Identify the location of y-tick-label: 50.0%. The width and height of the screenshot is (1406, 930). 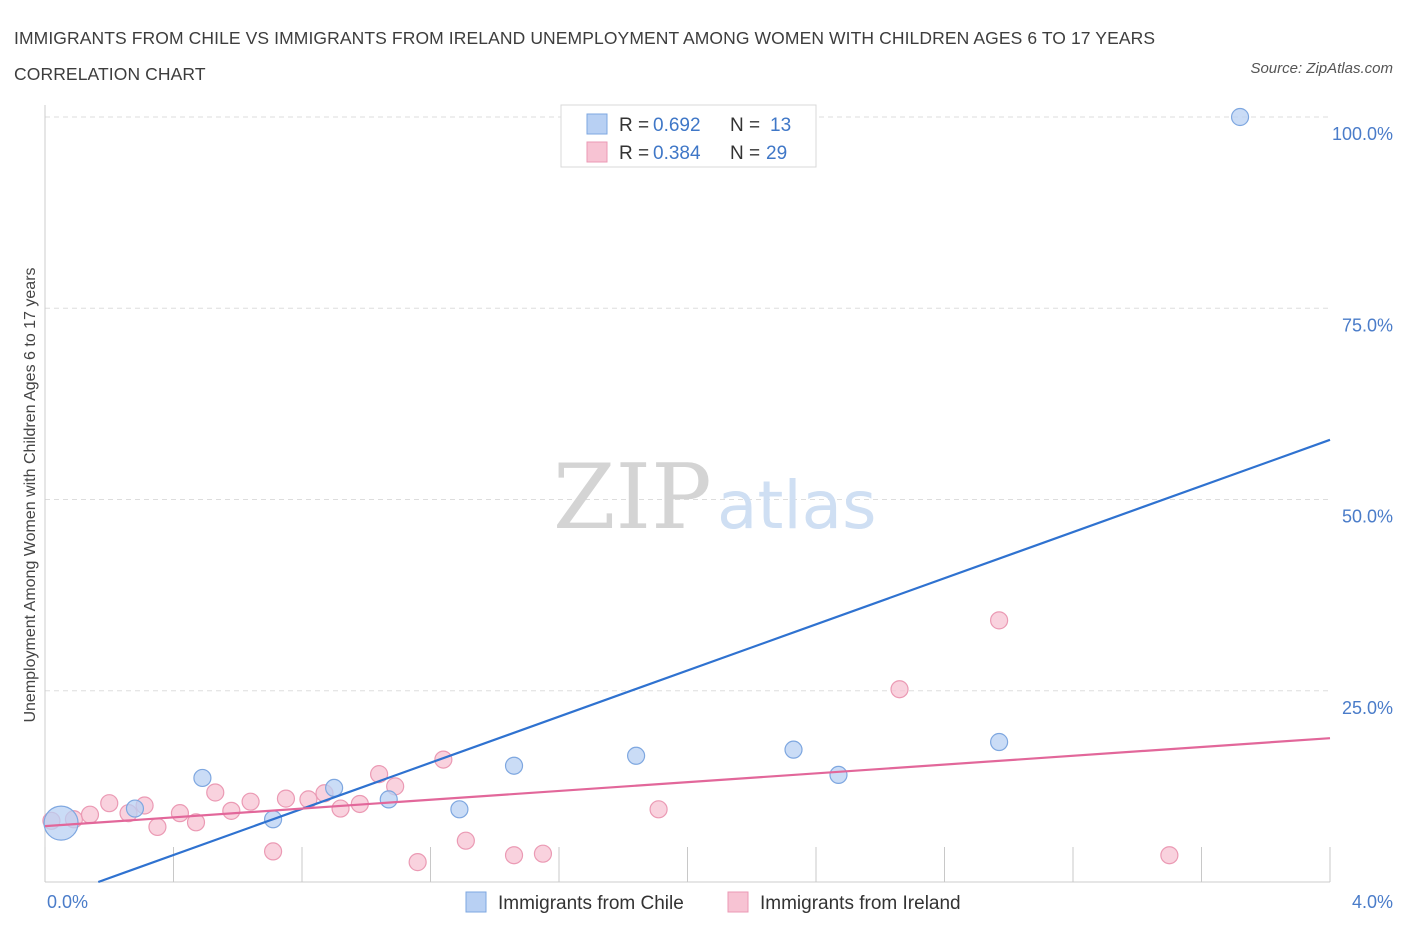
(1367, 517).